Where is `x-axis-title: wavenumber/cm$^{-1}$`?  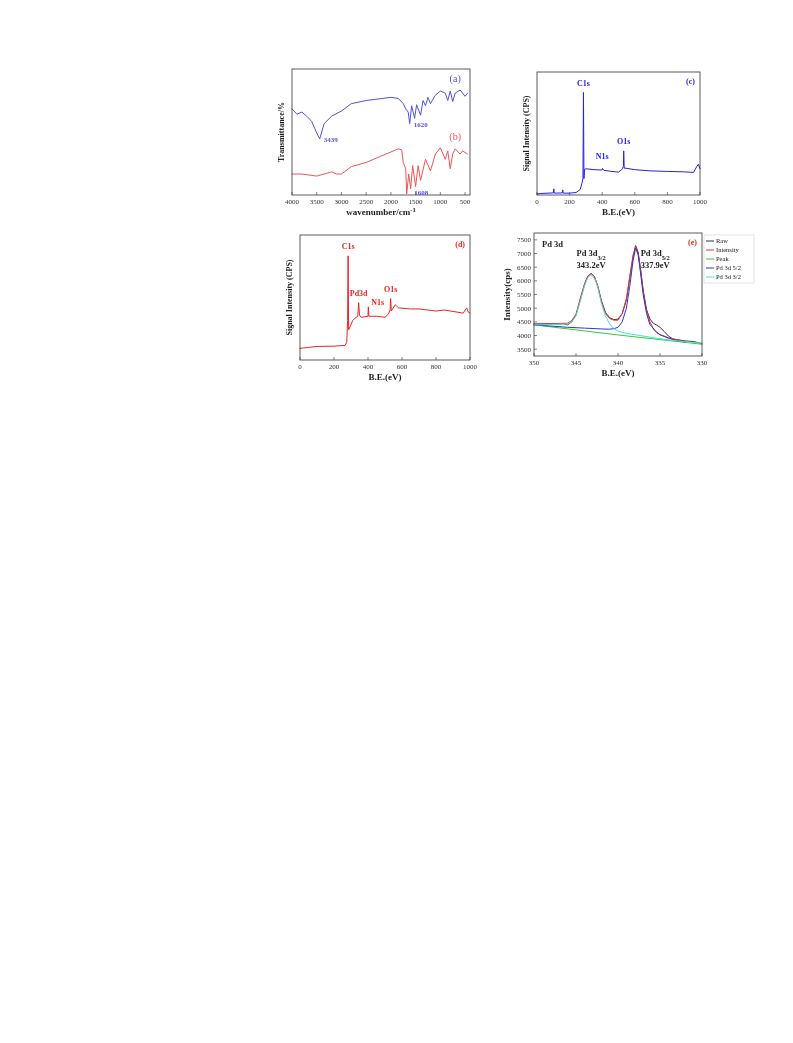
x-axis-title: wavenumber/cm$^{-1}$ is located at coordinates (381, 211).